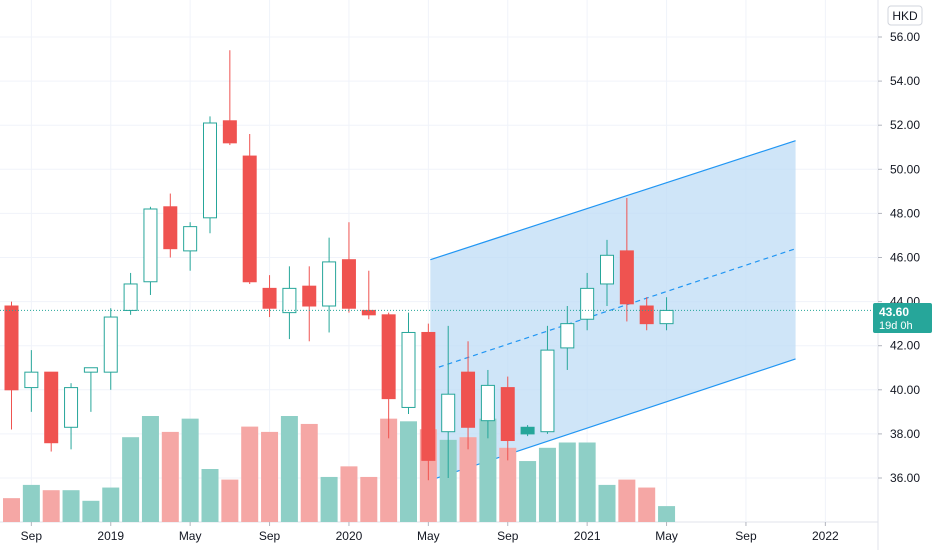 This screenshot has width=932, height=550. What do you see at coordinates (894, 312) in the screenshot?
I see `last-price-label: 43.60` at bounding box center [894, 312].